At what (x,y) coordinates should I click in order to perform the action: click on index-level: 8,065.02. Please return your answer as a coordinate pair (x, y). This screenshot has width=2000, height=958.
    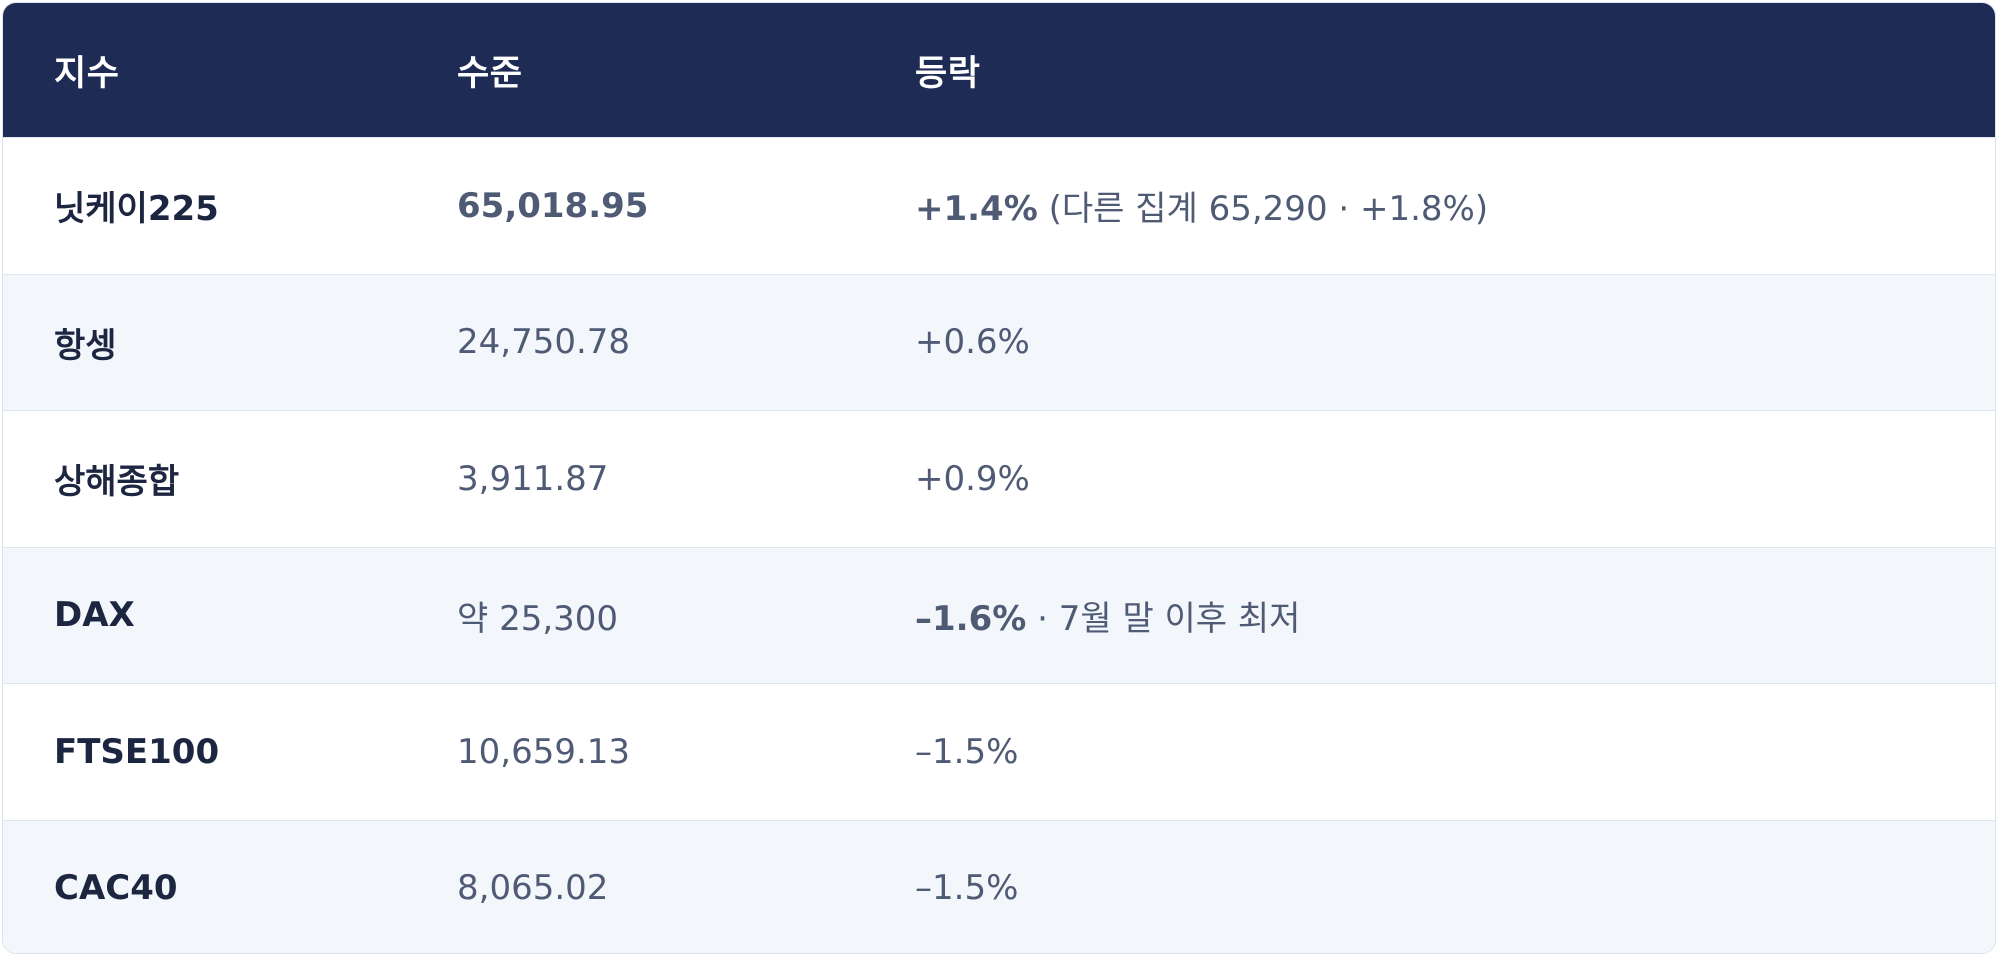
    Looking at the image, I should click on (533, 888).